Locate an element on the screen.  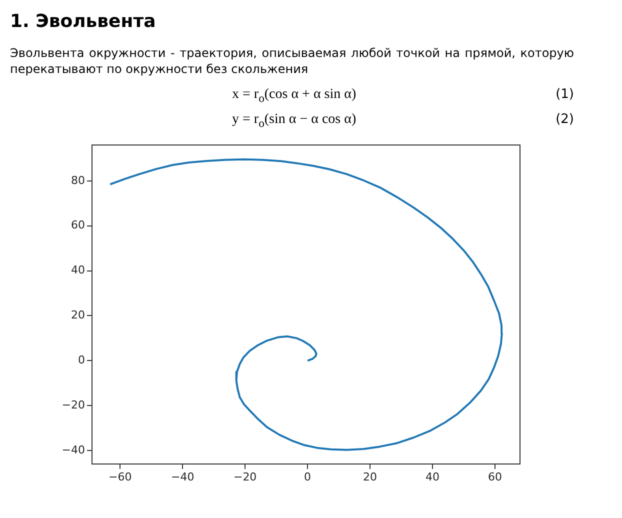
x-tick-label: 60 is located at coordinates (495, 477).